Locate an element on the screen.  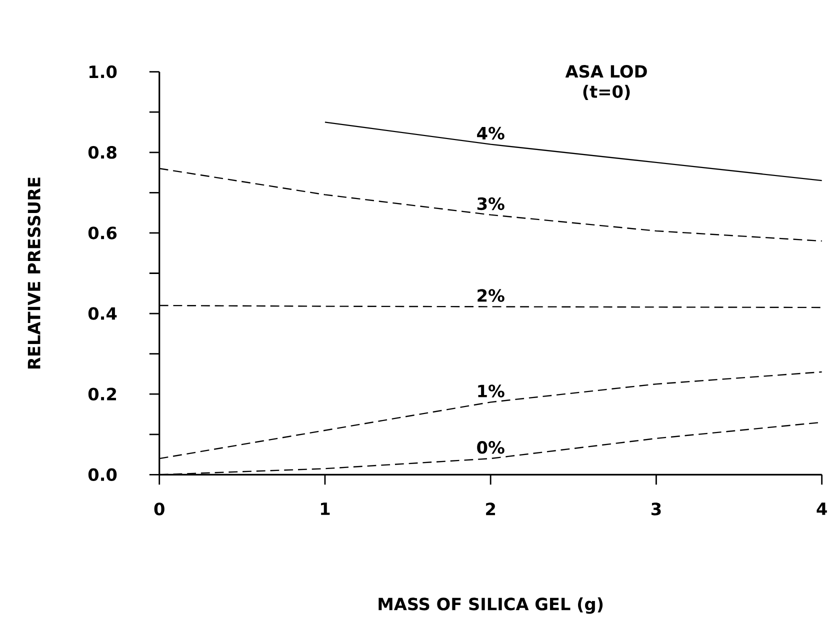
y-tick-label: 0.0 is located at coordinates (102, 475).